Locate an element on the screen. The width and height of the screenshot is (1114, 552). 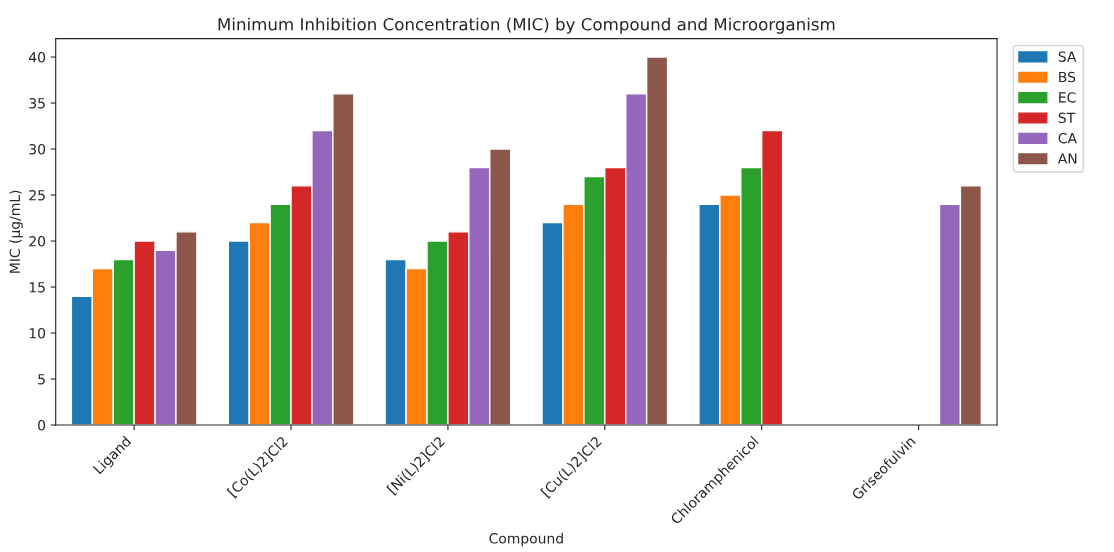
y-tick-label: 10 is located at coordinates (37, 333).